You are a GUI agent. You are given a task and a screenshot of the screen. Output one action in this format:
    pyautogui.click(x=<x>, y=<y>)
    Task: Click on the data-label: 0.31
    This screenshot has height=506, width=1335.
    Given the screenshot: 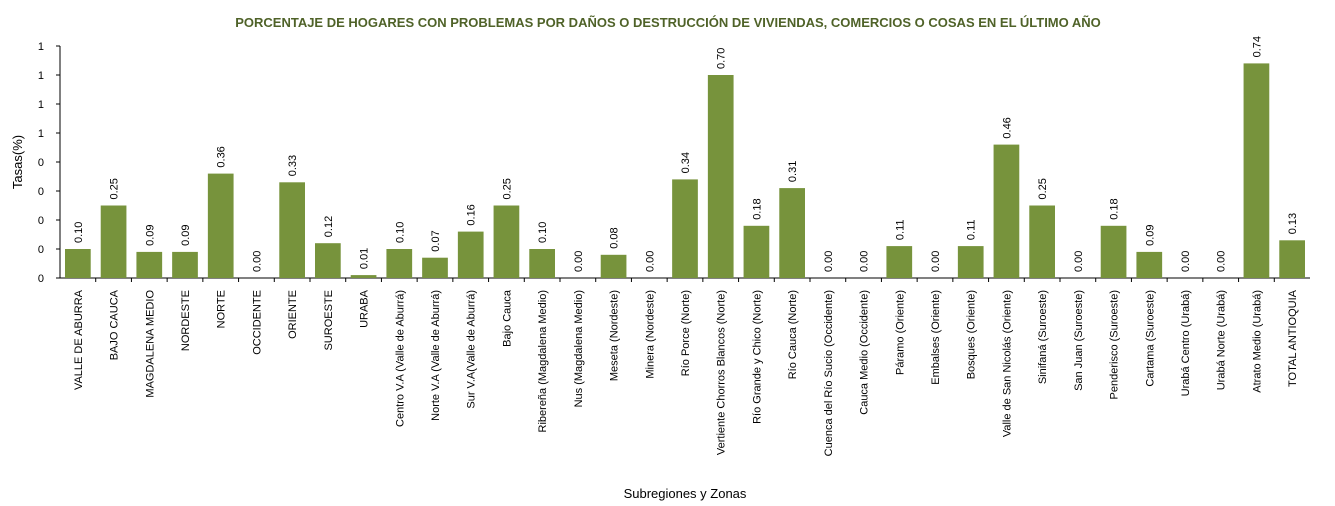 What is the action you would take?
    pyautogui.click(x=793, y=171)
    